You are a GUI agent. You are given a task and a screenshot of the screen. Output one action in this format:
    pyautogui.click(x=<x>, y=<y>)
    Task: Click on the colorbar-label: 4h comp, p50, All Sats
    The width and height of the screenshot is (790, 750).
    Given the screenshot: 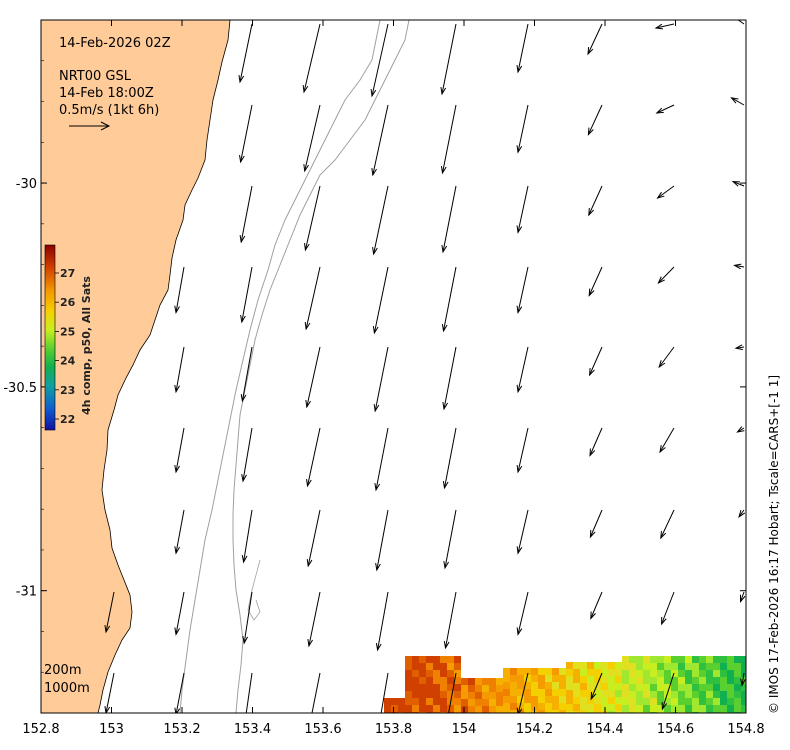 What is the action you would take?
    pyautogui.click(x=86, y=345)
    